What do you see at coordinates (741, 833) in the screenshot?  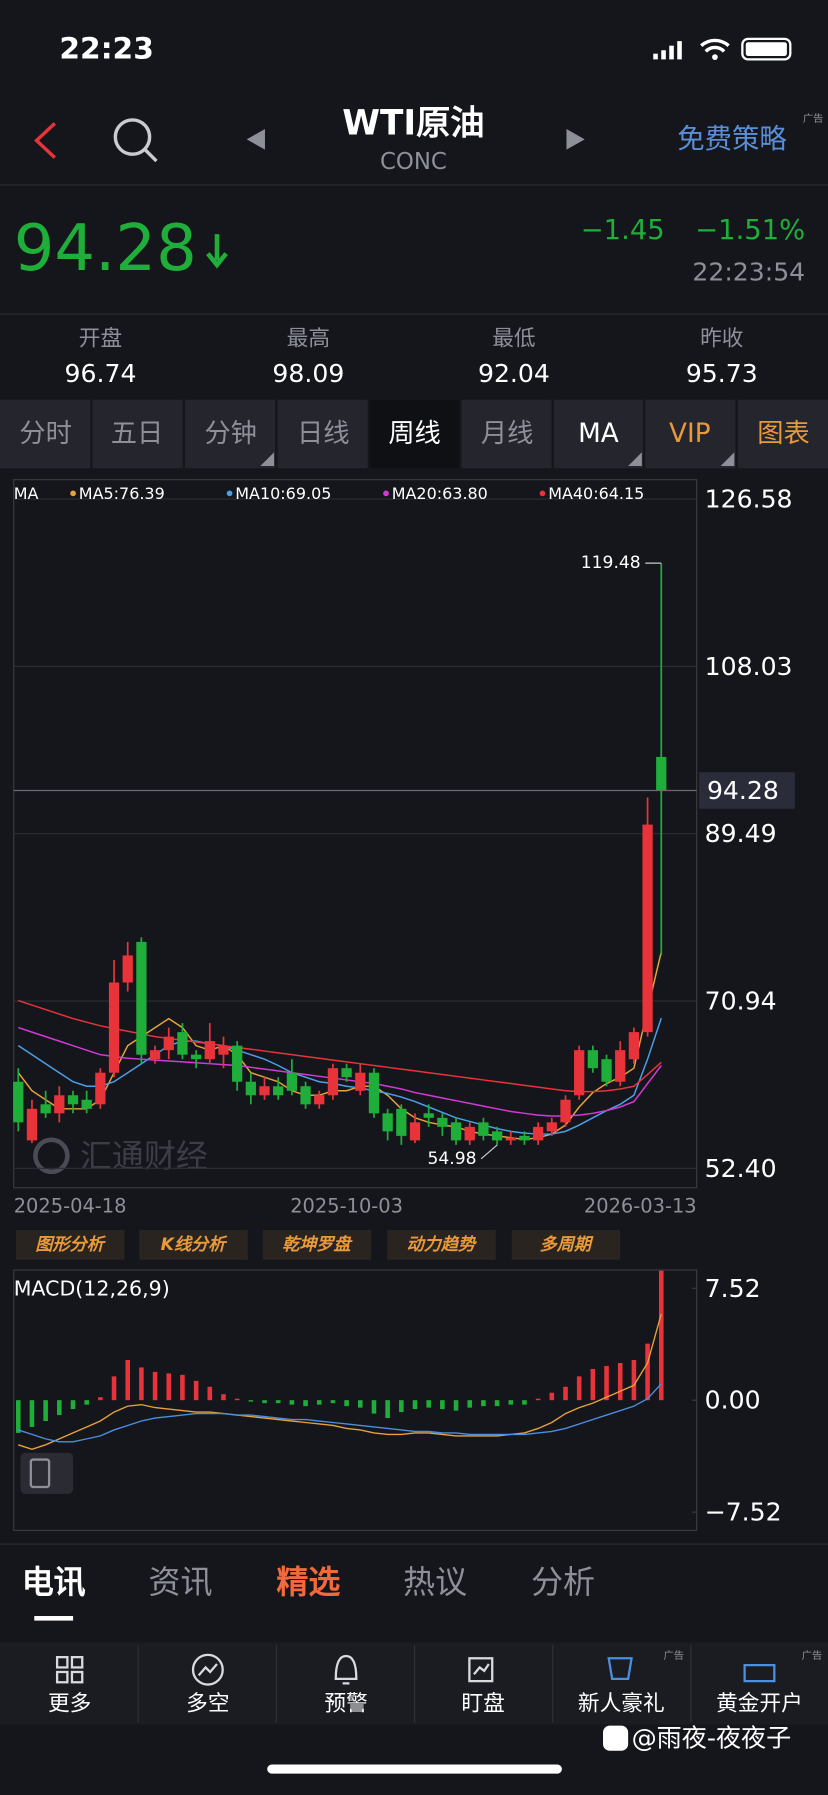 I see `y-tick-label: 89.49` at bounding box center [741, 833].